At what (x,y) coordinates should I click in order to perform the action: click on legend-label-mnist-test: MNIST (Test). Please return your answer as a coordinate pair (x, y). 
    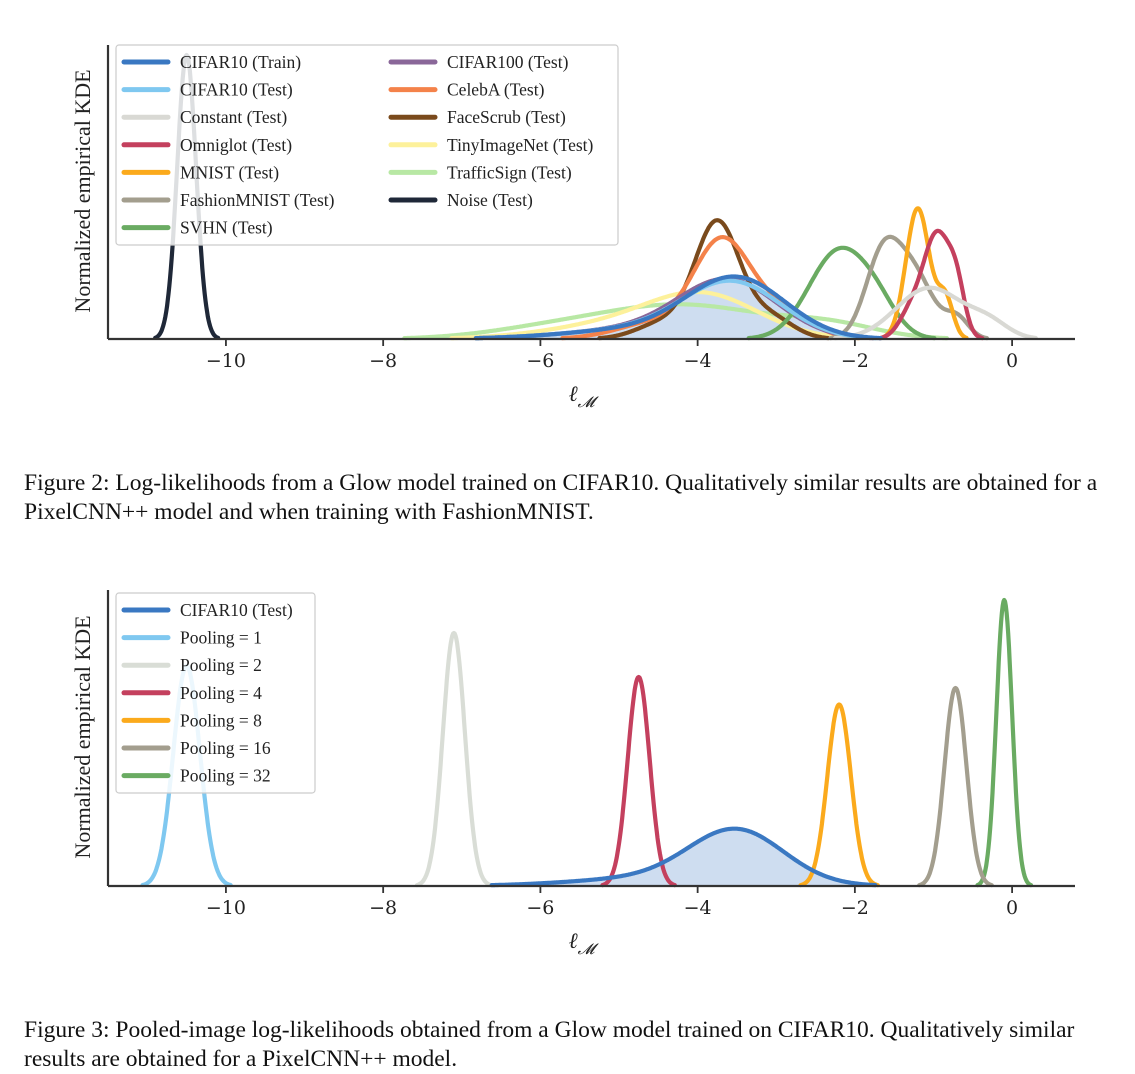
    Looking at the image, I should click on (229, 172).